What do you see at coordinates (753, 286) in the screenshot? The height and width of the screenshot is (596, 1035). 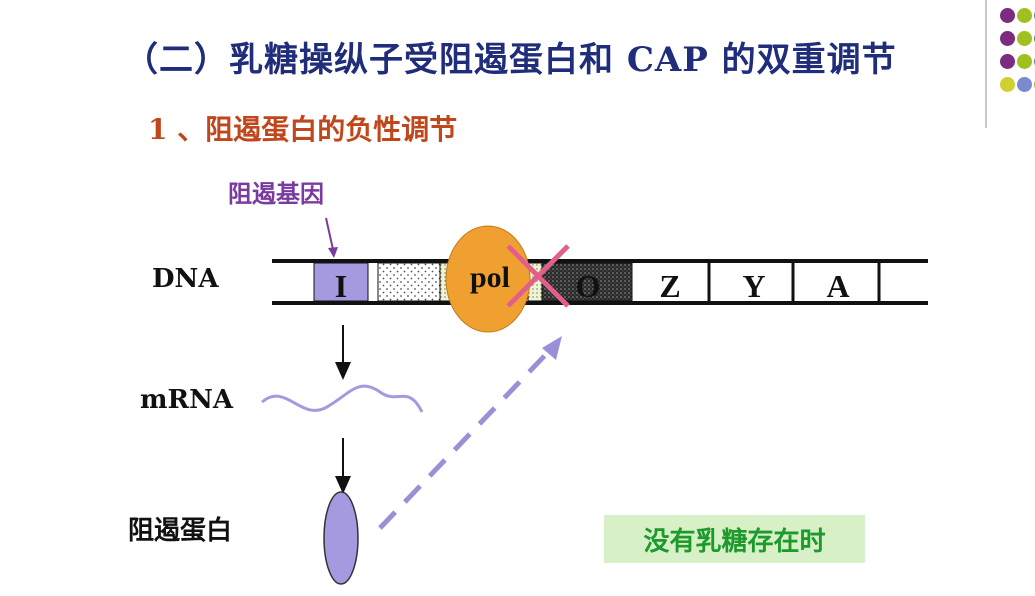 I see `y-gene-letter: Y` at bounding box center [753, 286].